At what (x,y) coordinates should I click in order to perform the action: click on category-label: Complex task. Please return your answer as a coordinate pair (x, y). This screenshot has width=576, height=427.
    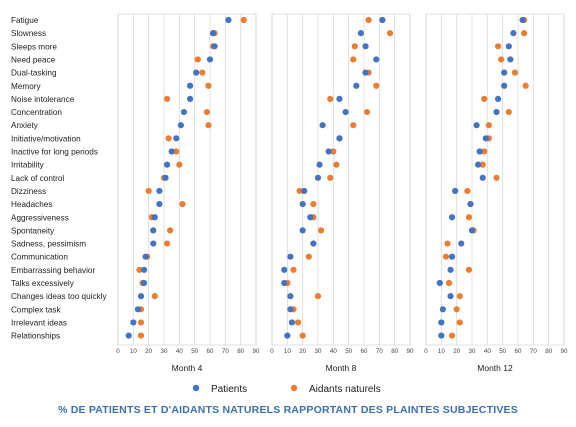
    Looking at the image, I should click on (36, 309).